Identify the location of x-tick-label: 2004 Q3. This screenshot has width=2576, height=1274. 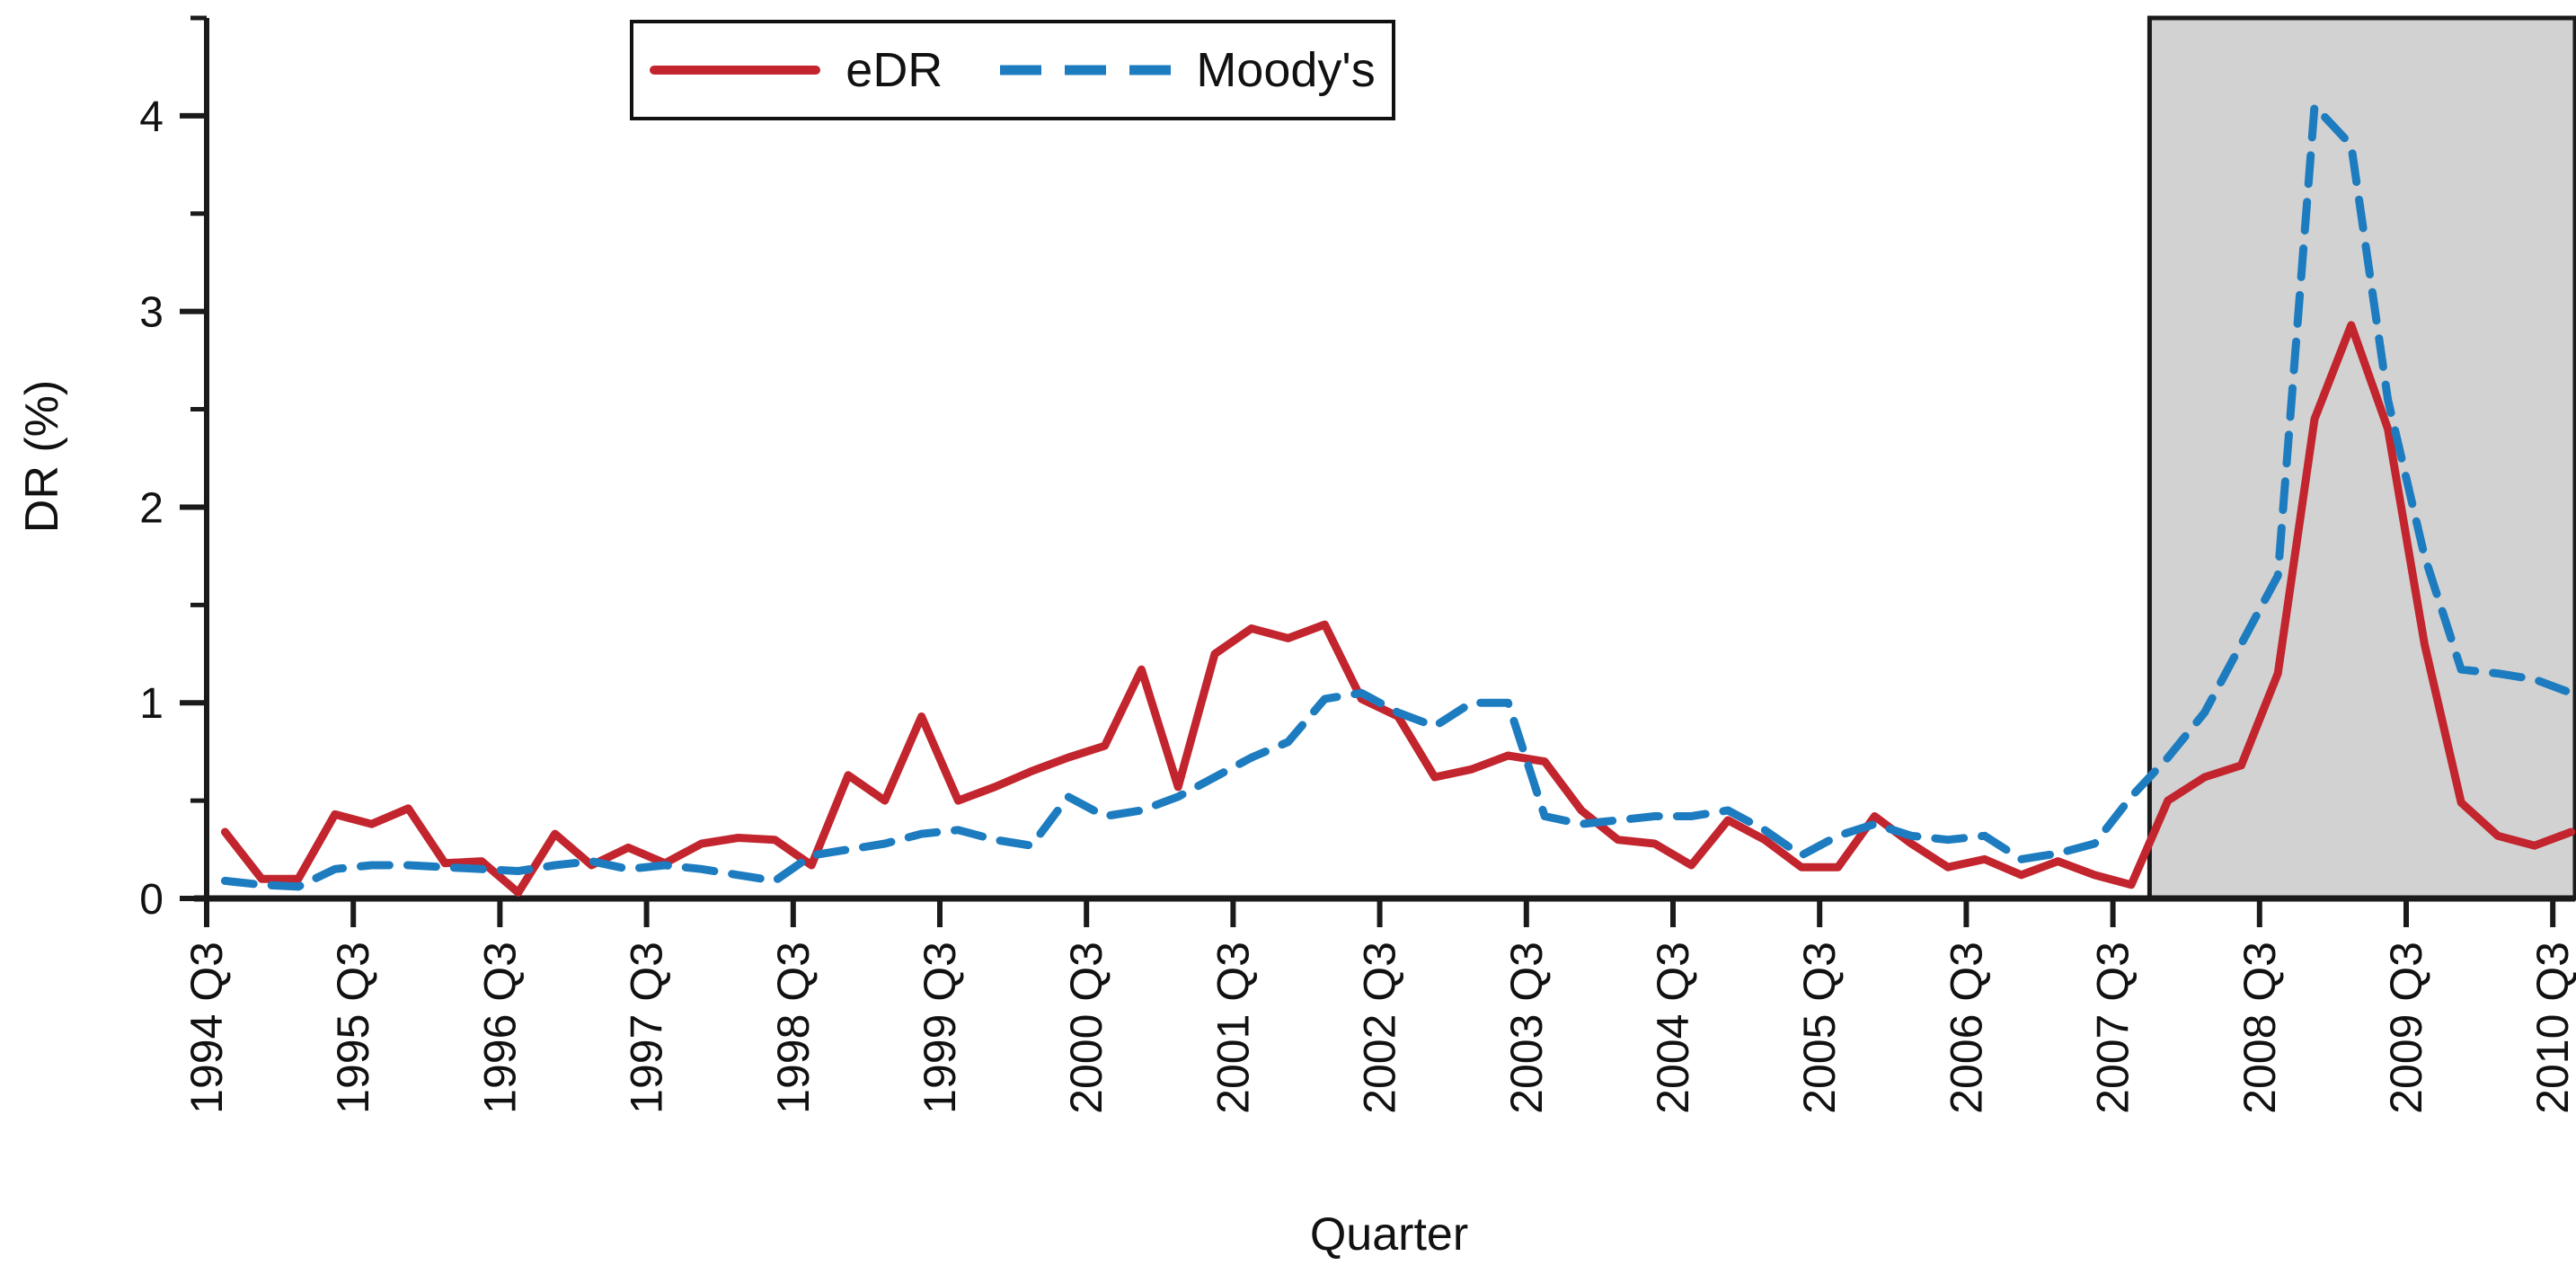
(1673, 1028).